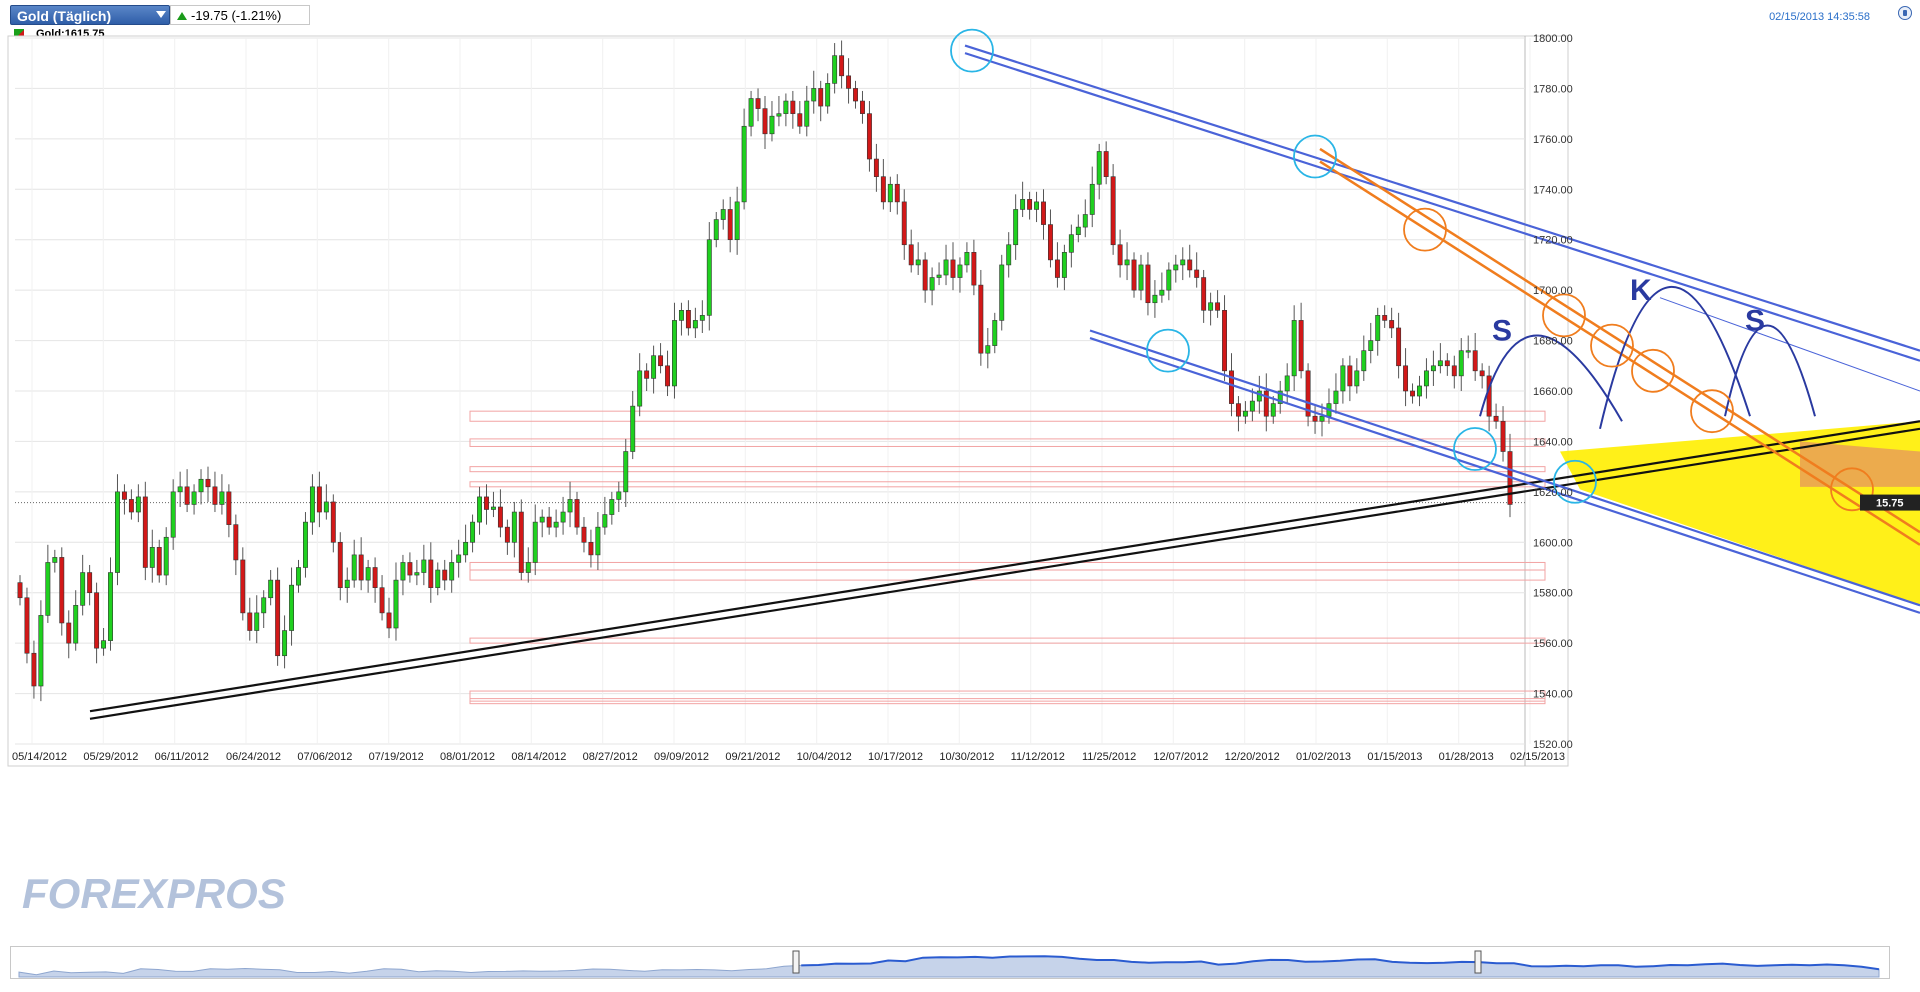 The height and width of the screenshot is (992, 1920). What do you see at coordinates (39, 757) in the screenshot?
I see `x-tick-label: 05/14/2012` at bounding box center [39, 757].